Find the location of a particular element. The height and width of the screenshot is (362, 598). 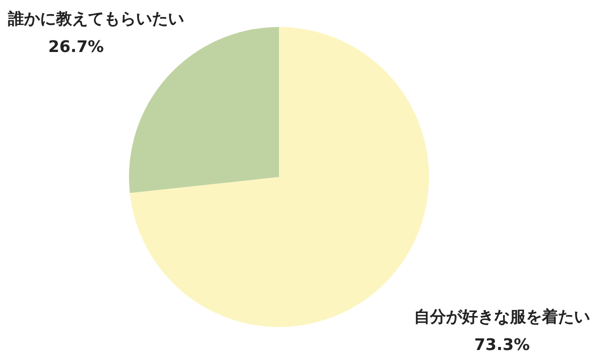

pie-slice is located at coordinates (204, 110).